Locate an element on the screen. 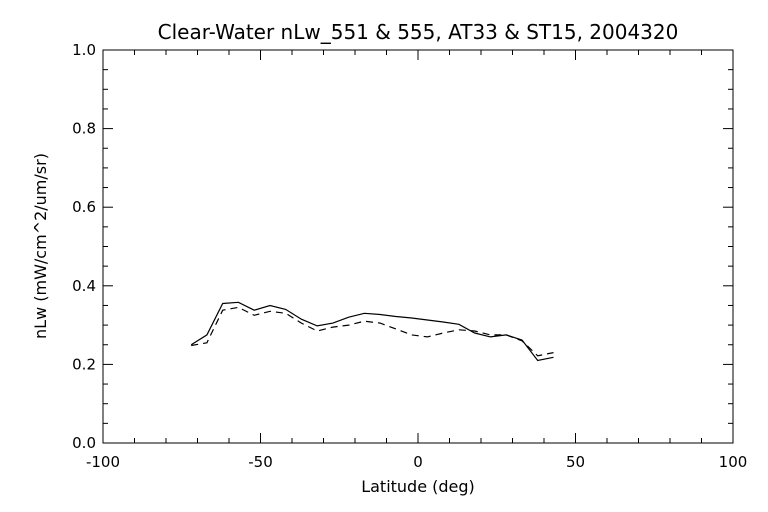  y-tick-labels: 0.0 0.2 0.4 0.6 0.8 1.0 is located at coordinates (84, 246).